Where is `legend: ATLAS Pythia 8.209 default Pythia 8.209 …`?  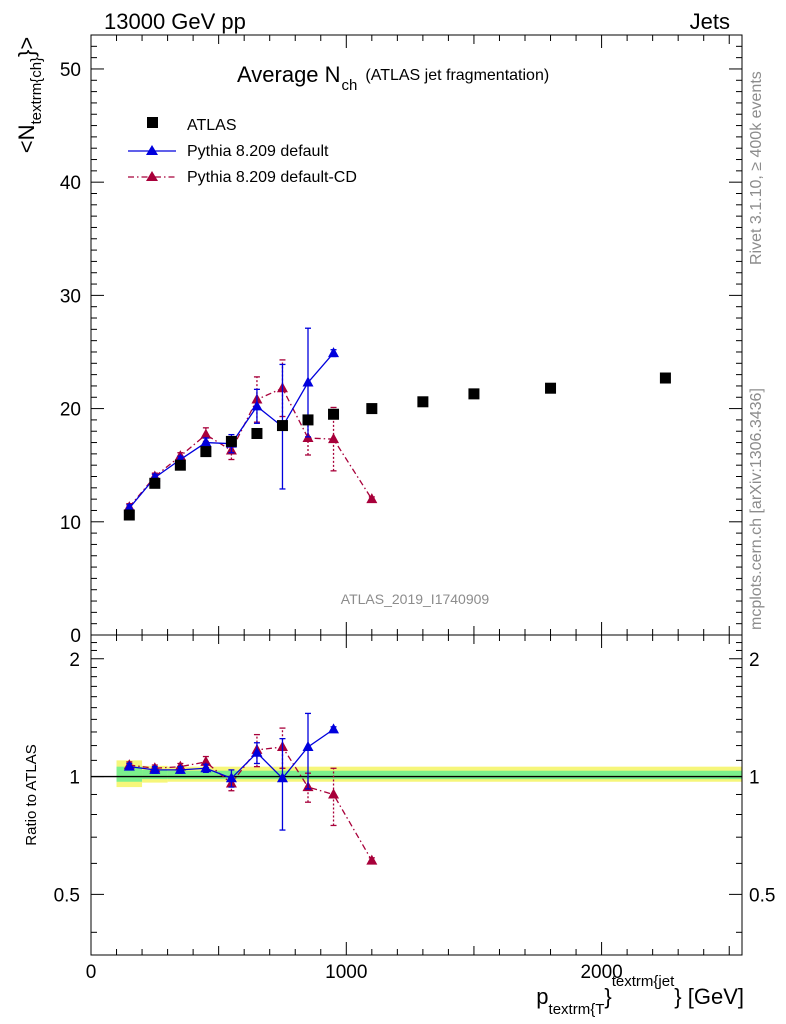
legend: ATLAS Pythia 8.209 default Pythia 8.209 … is located at coordinates (242, 151).